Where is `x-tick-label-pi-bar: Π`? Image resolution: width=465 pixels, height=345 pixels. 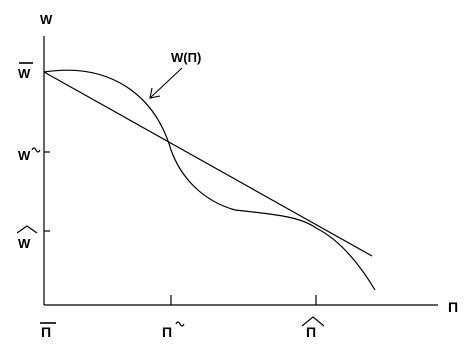
x-tick-label-pi-bar: Π is located at coordinates (48, 331).